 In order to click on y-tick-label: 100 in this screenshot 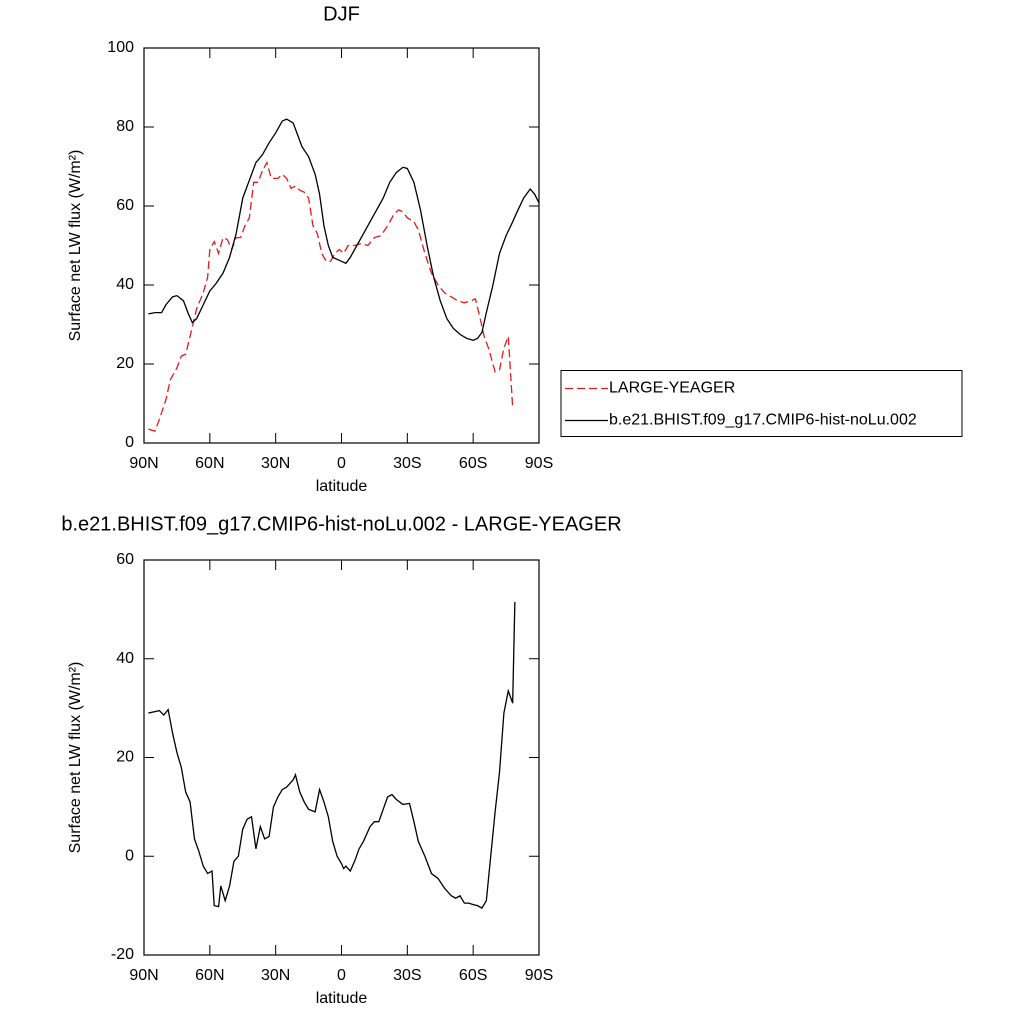, I will do `click(120, 47)`.